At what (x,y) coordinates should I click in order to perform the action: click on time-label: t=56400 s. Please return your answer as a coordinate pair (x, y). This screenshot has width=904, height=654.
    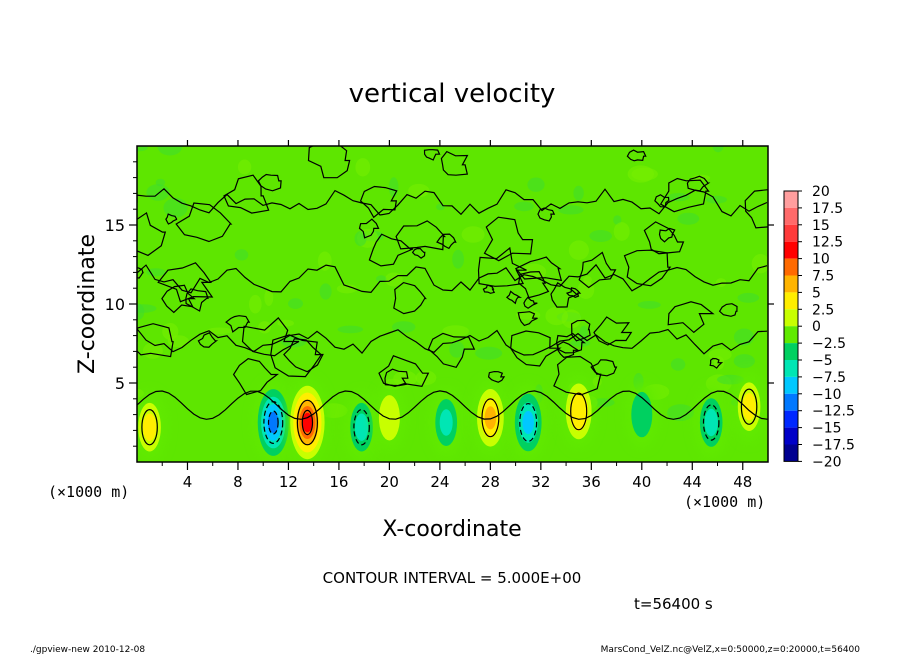
    Looking at the image, I should click on (673, 604).